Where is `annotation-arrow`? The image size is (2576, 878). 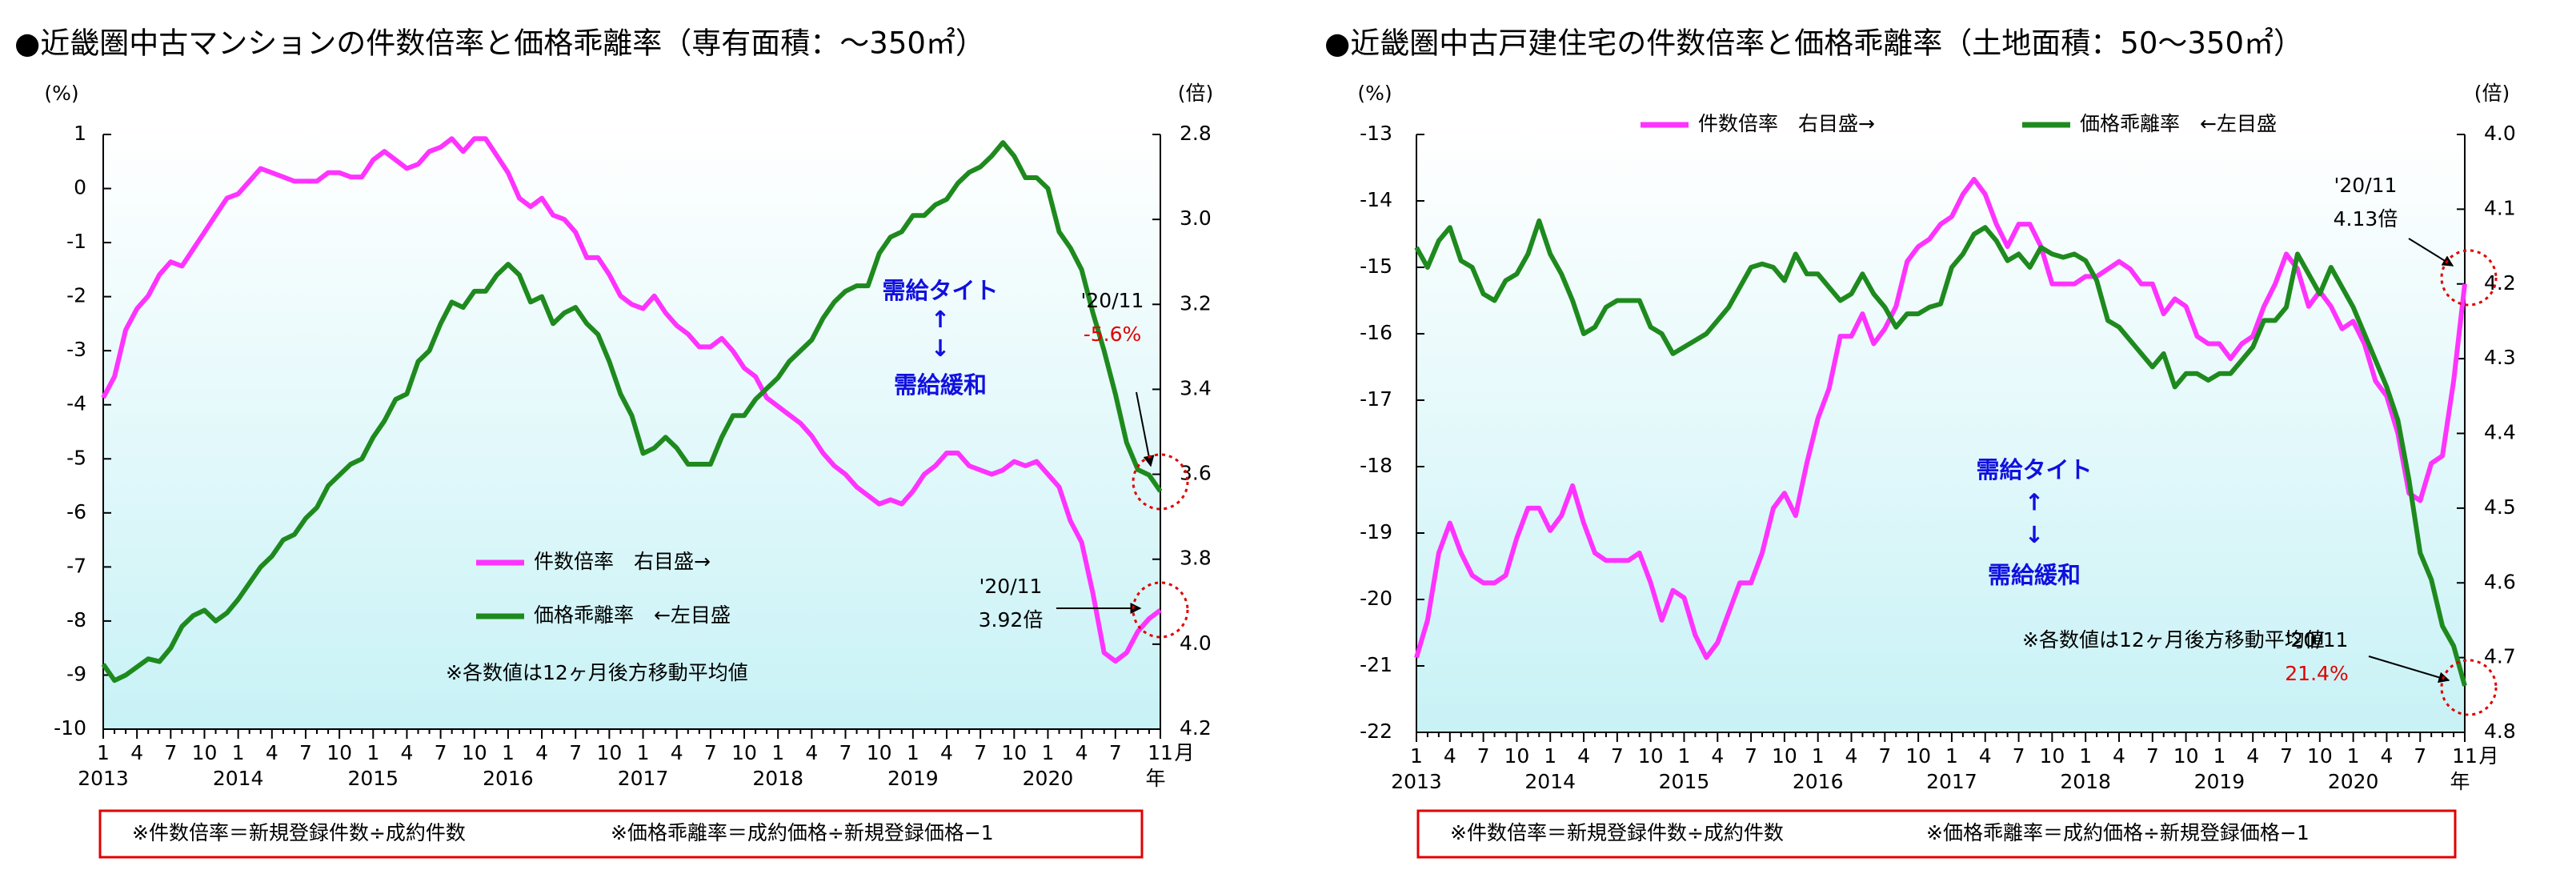 annotation-arrow is located at coordinates (2431, 253).